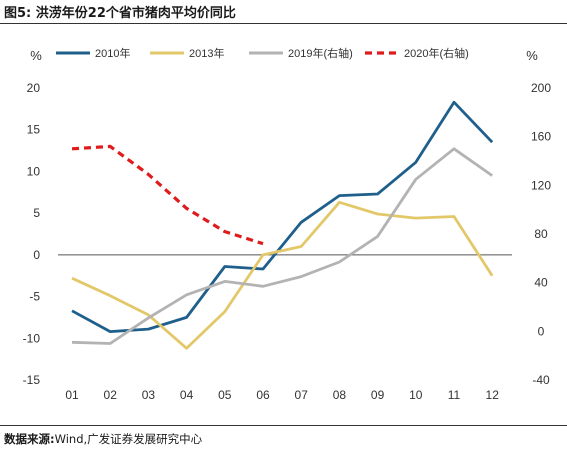  I want to click on x-tick-label: 11, so click(454, 395).